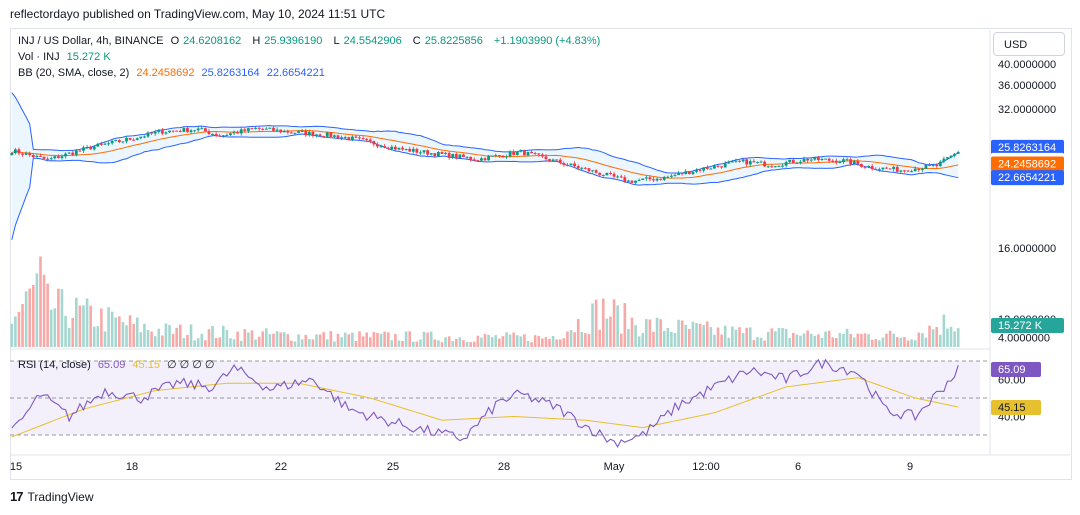 Image resolution: width=1080 pixels, height=515 pixels. I want to click on bb-label: BB (20, SMA, close, 2), so click(74, 73).